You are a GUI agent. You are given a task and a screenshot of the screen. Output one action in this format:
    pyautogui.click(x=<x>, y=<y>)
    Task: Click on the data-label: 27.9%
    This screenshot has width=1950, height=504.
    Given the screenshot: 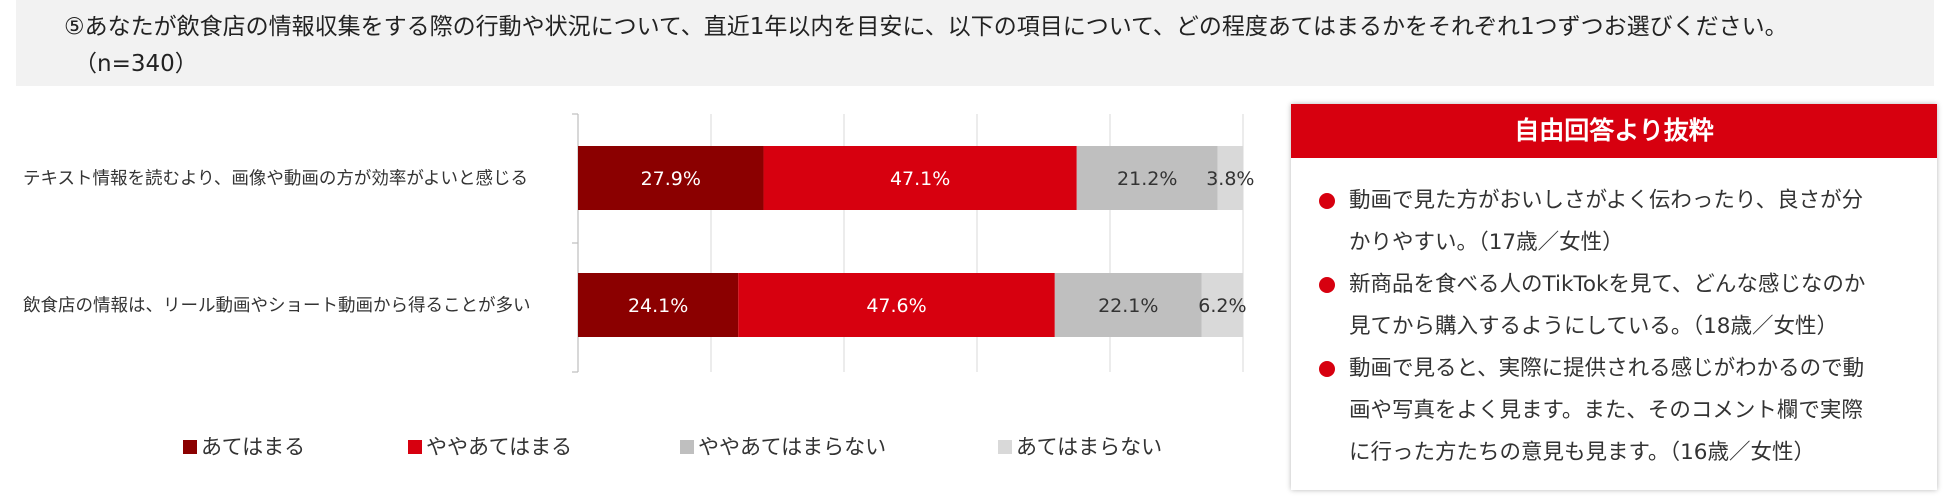 What is the action you would take?
    pyautogui.click(x=671, y=179)
    